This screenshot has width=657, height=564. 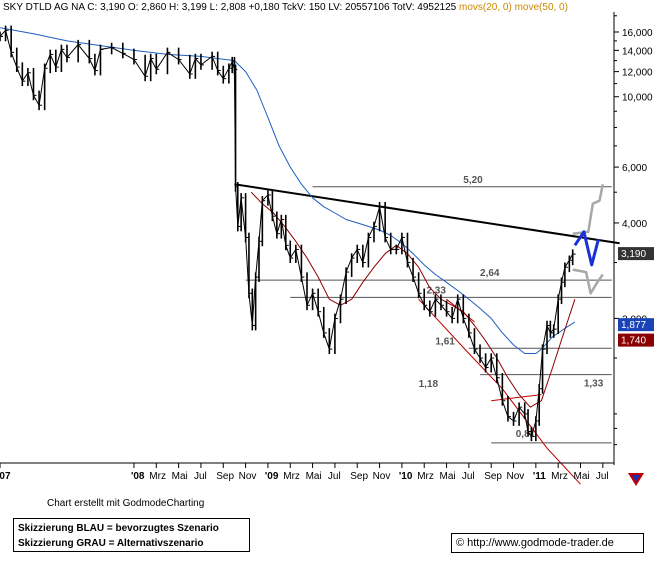 What do you see at coordinates (107, 7) in the screenshot?
I see `header-quote-0: C: 3,190` at bounding box center [107, 7].